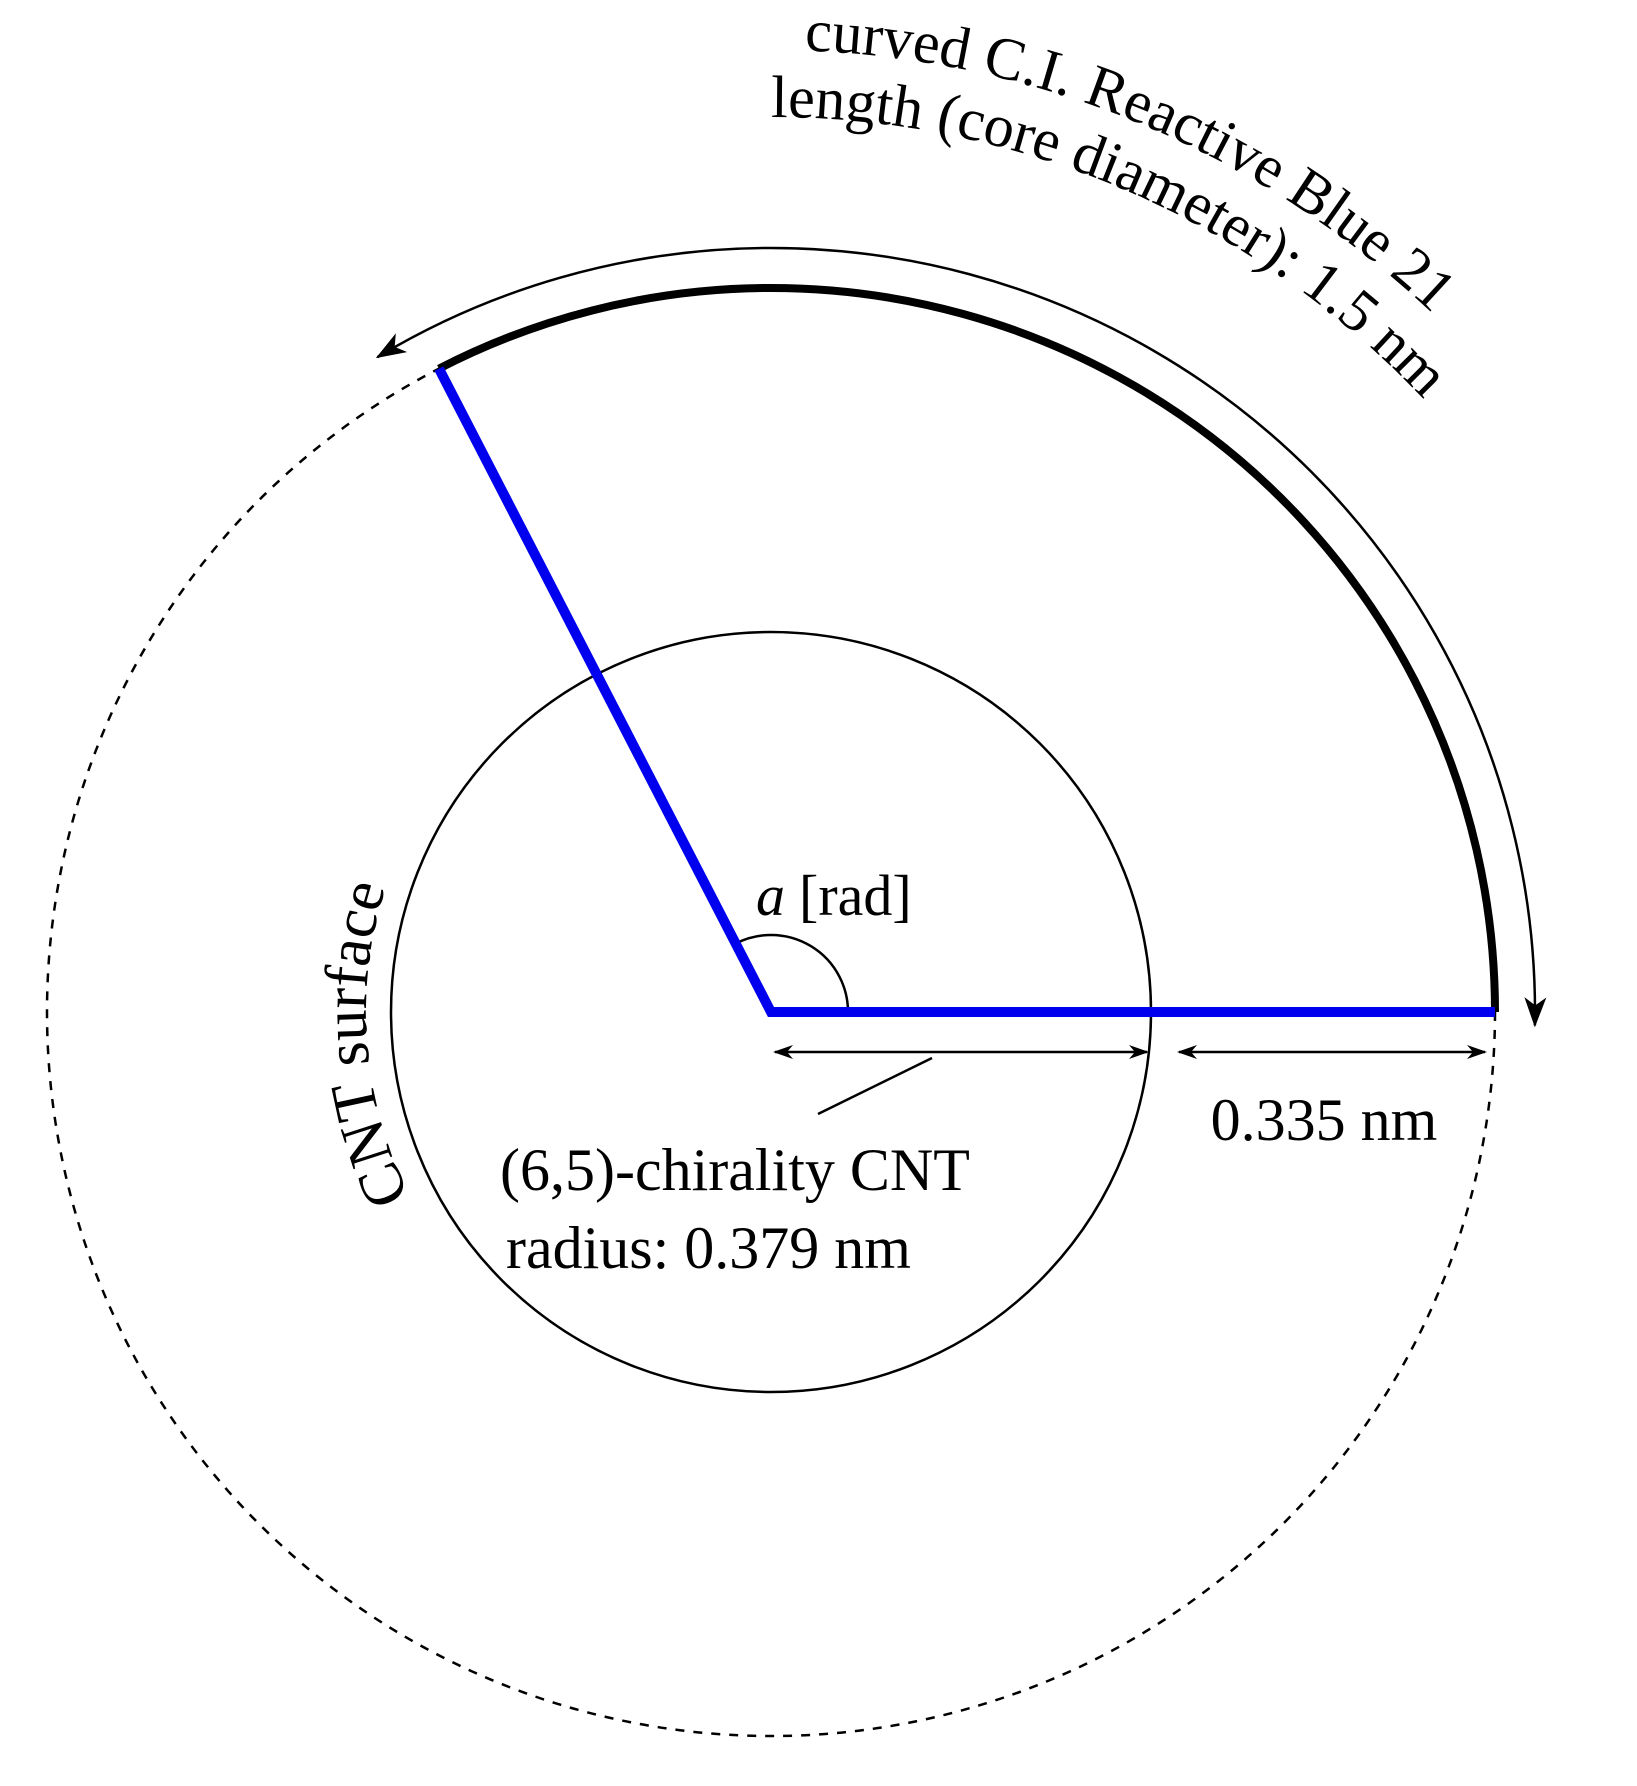  What do you see at coordinates (792, 973) in the screenshot?
I see `angle-arc` at bounding box center [792, 973].